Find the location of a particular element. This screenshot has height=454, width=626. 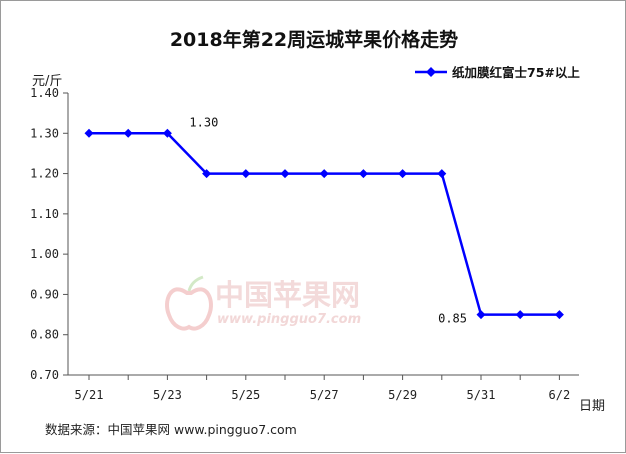

legend-label: 纸加膜红富士75#以上 is located at coordinates (516, 72).